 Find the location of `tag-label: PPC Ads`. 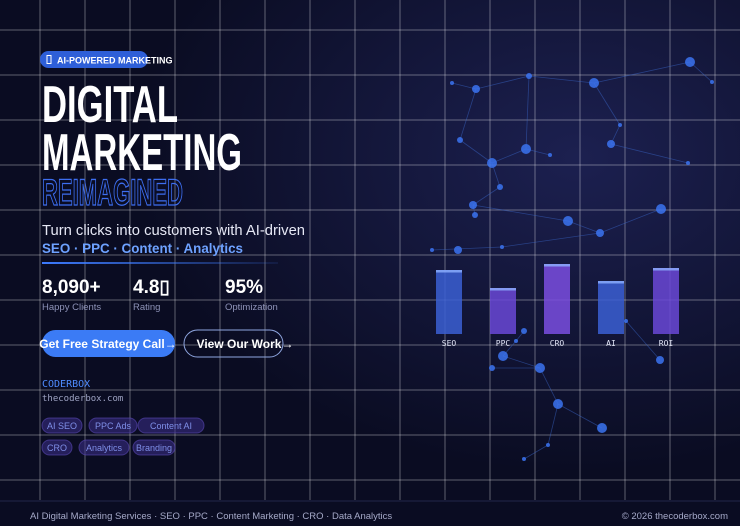

tag-label: PPC Ads is located at coordinates (113, 426).